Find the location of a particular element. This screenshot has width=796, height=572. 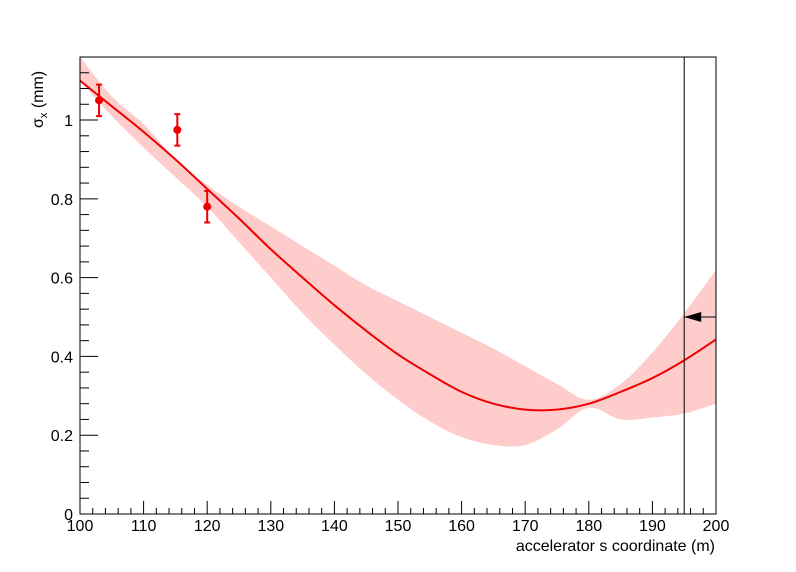

svg-text: σx (mm) is located at coordinates (40, 99).